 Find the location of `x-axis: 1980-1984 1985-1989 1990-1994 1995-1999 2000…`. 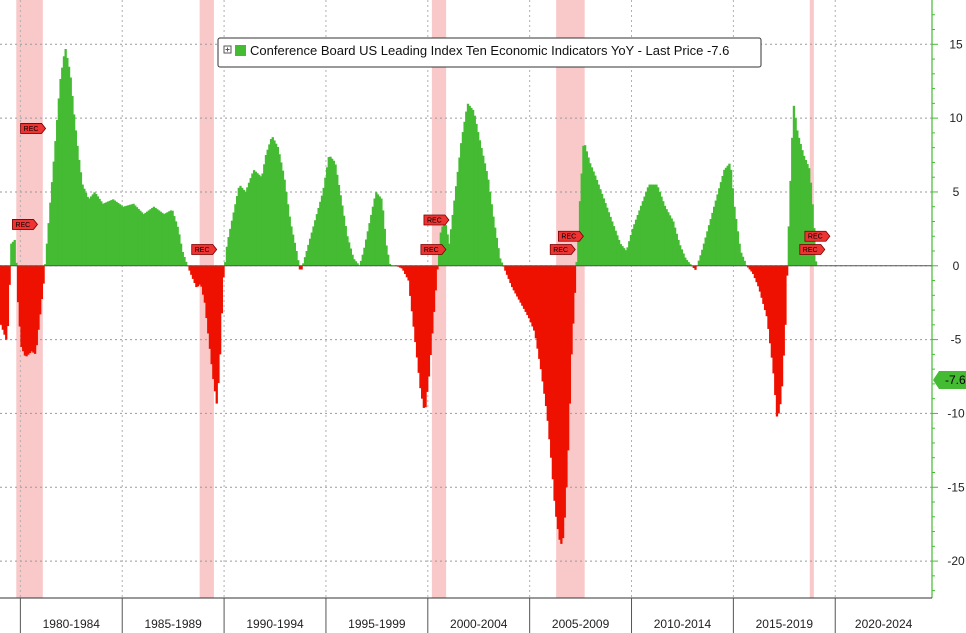

x-axis: 1980-1984 1985-1989 1990-1994 1995-1999 2000… is located at coordinates (466, 615).